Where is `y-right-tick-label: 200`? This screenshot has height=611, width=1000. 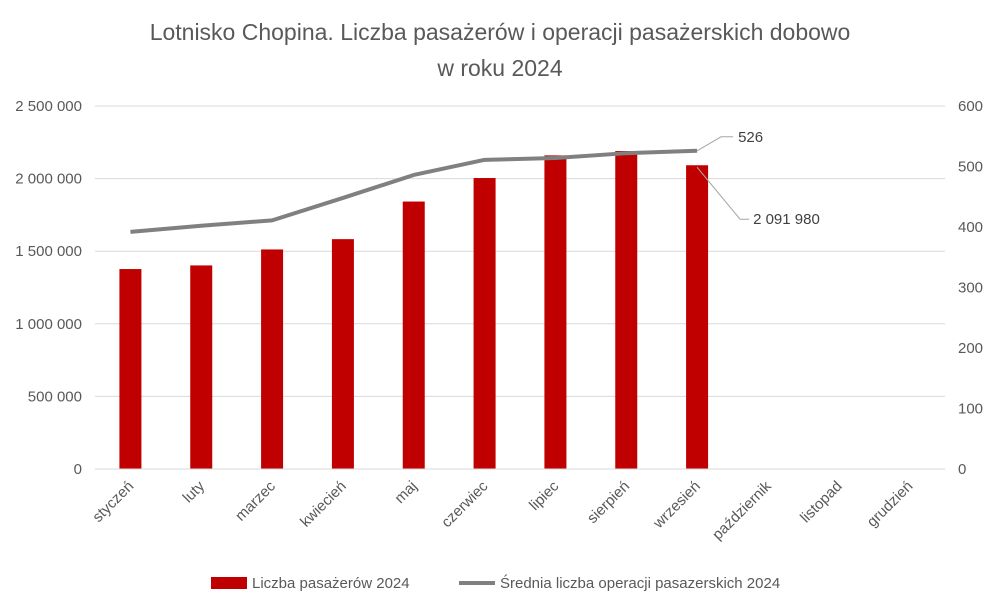
y-right-tick-label: 200 is located at coordinates (970, 348).